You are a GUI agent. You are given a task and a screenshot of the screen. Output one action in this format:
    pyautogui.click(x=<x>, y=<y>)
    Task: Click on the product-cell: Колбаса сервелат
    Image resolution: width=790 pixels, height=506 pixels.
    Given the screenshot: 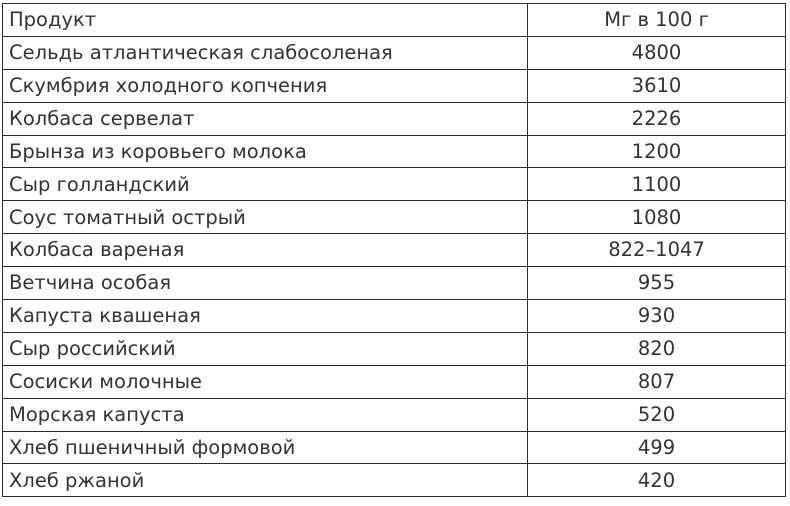 What is the action you would take?
    pyautogui.click(x=265, y=118)
    